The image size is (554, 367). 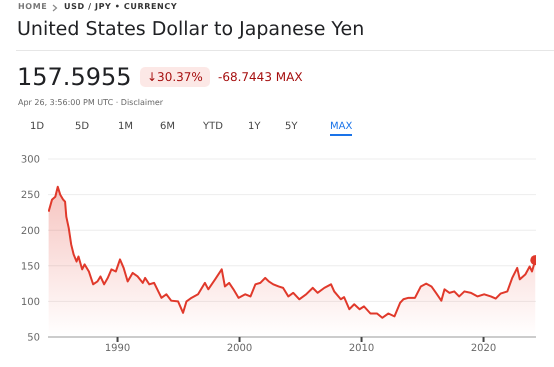 What do you see at coordinates (260, 77) in the screenshot?
I see `text: -68.7443 MAX` at bounding box center [260, 77].